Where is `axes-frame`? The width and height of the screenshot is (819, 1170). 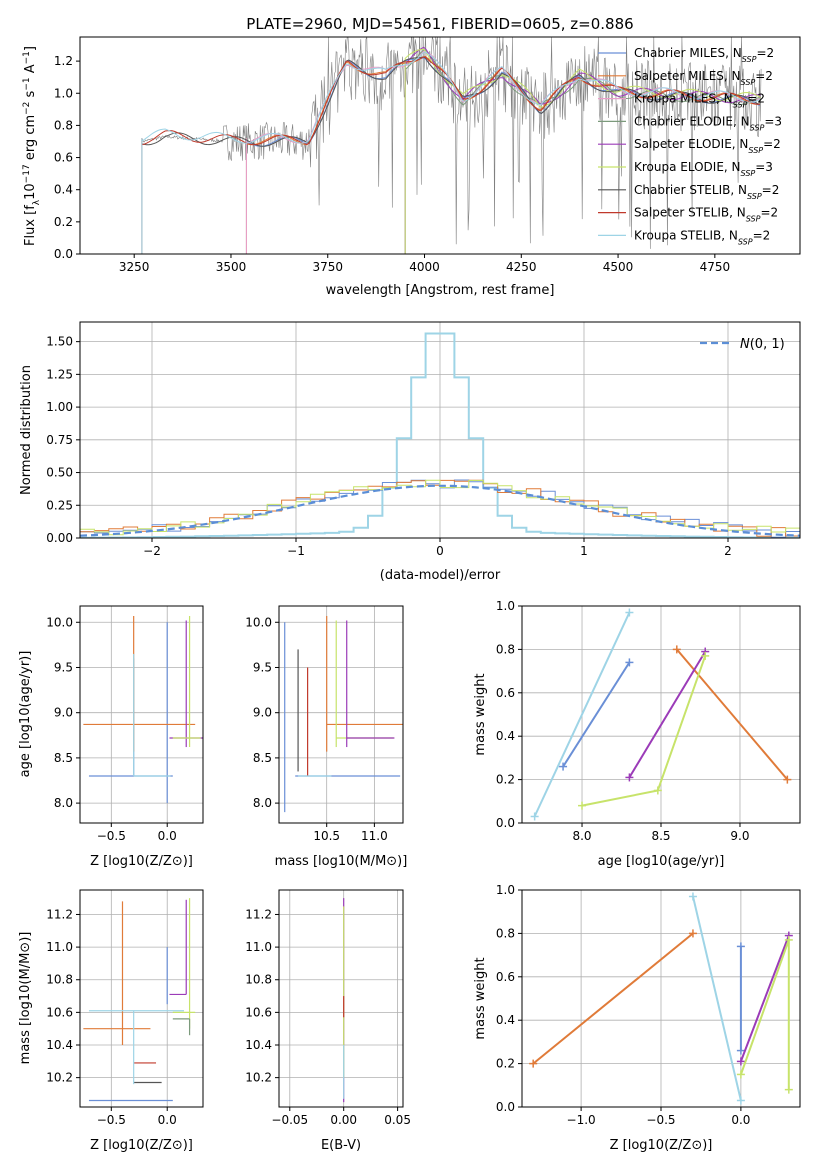 axes-frame is located at coordinates (141, 714).